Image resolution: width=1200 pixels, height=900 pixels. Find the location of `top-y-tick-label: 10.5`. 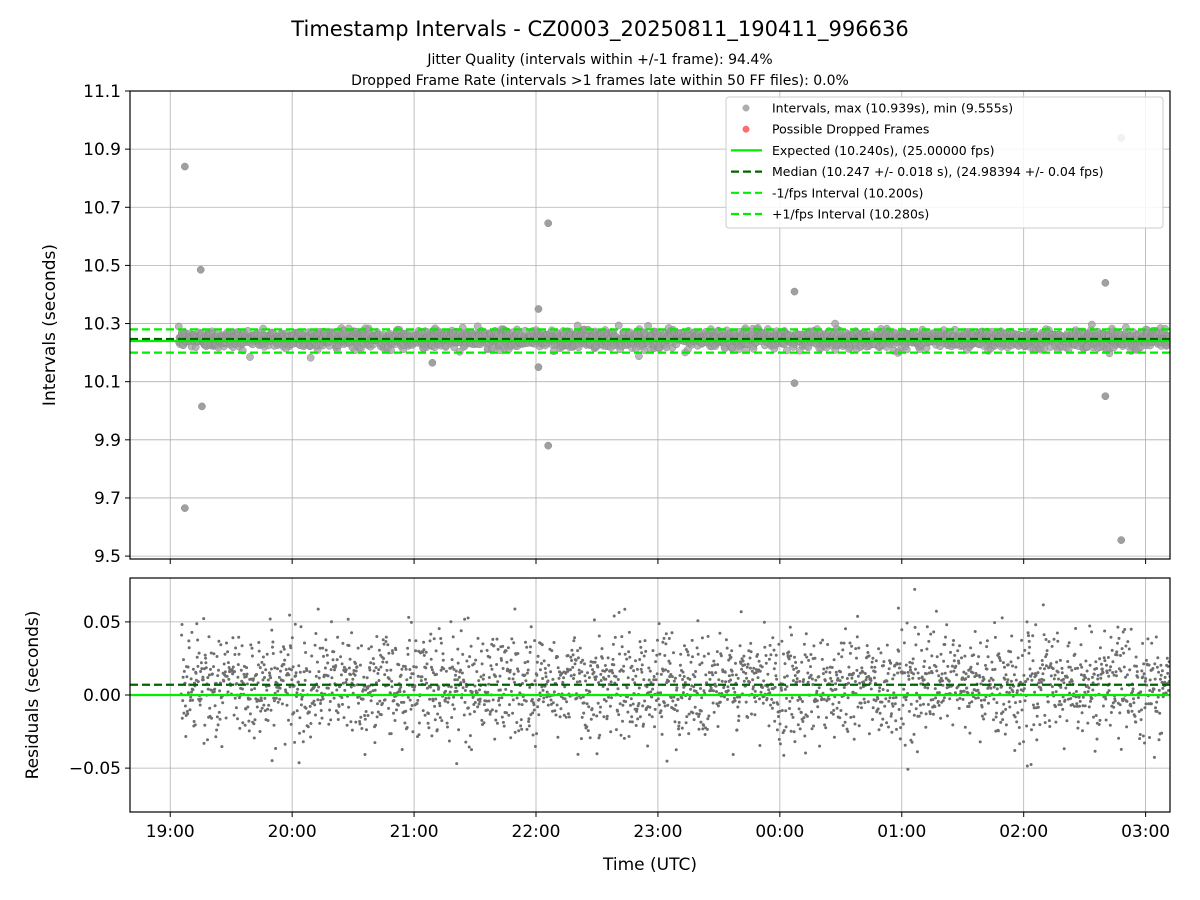

top-y-tick-label: 10.5 is located at coordinates (102, 266).